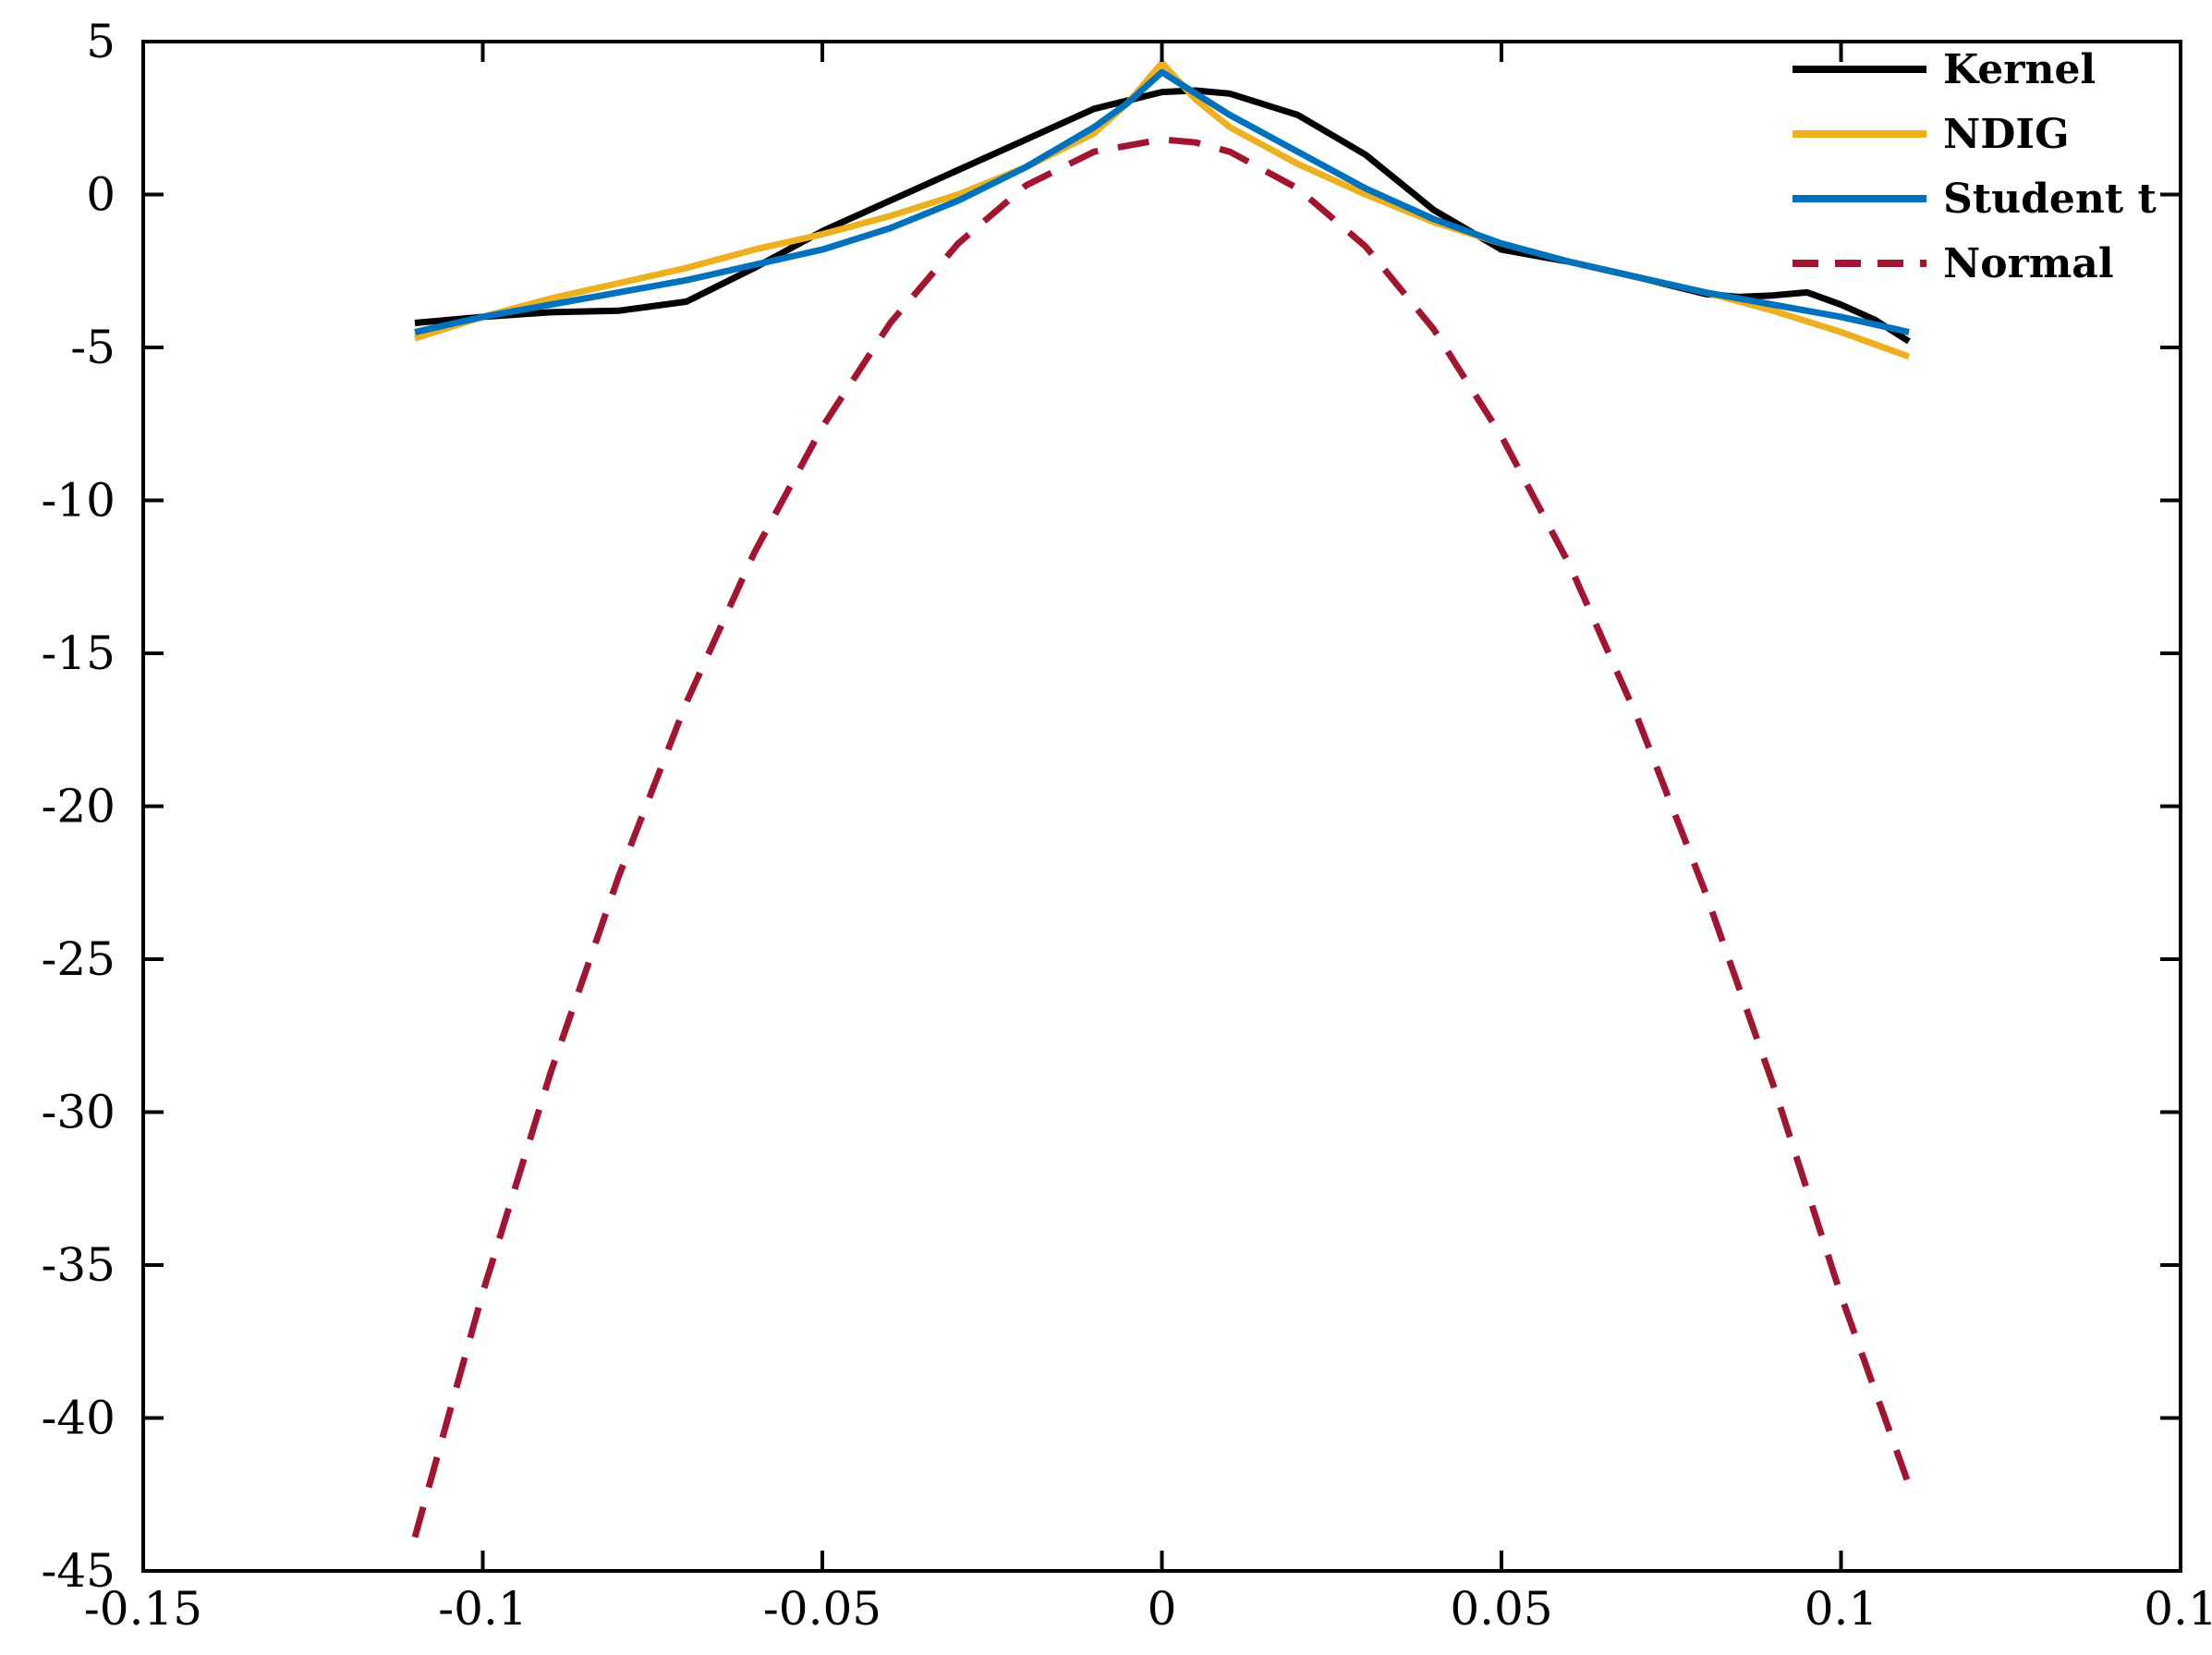 The width and height of the screenshot is (2212, 1655). Describe the element at coordinates (2006, 134) in the screenshot. I see `legend-label: NDIG` at that location.